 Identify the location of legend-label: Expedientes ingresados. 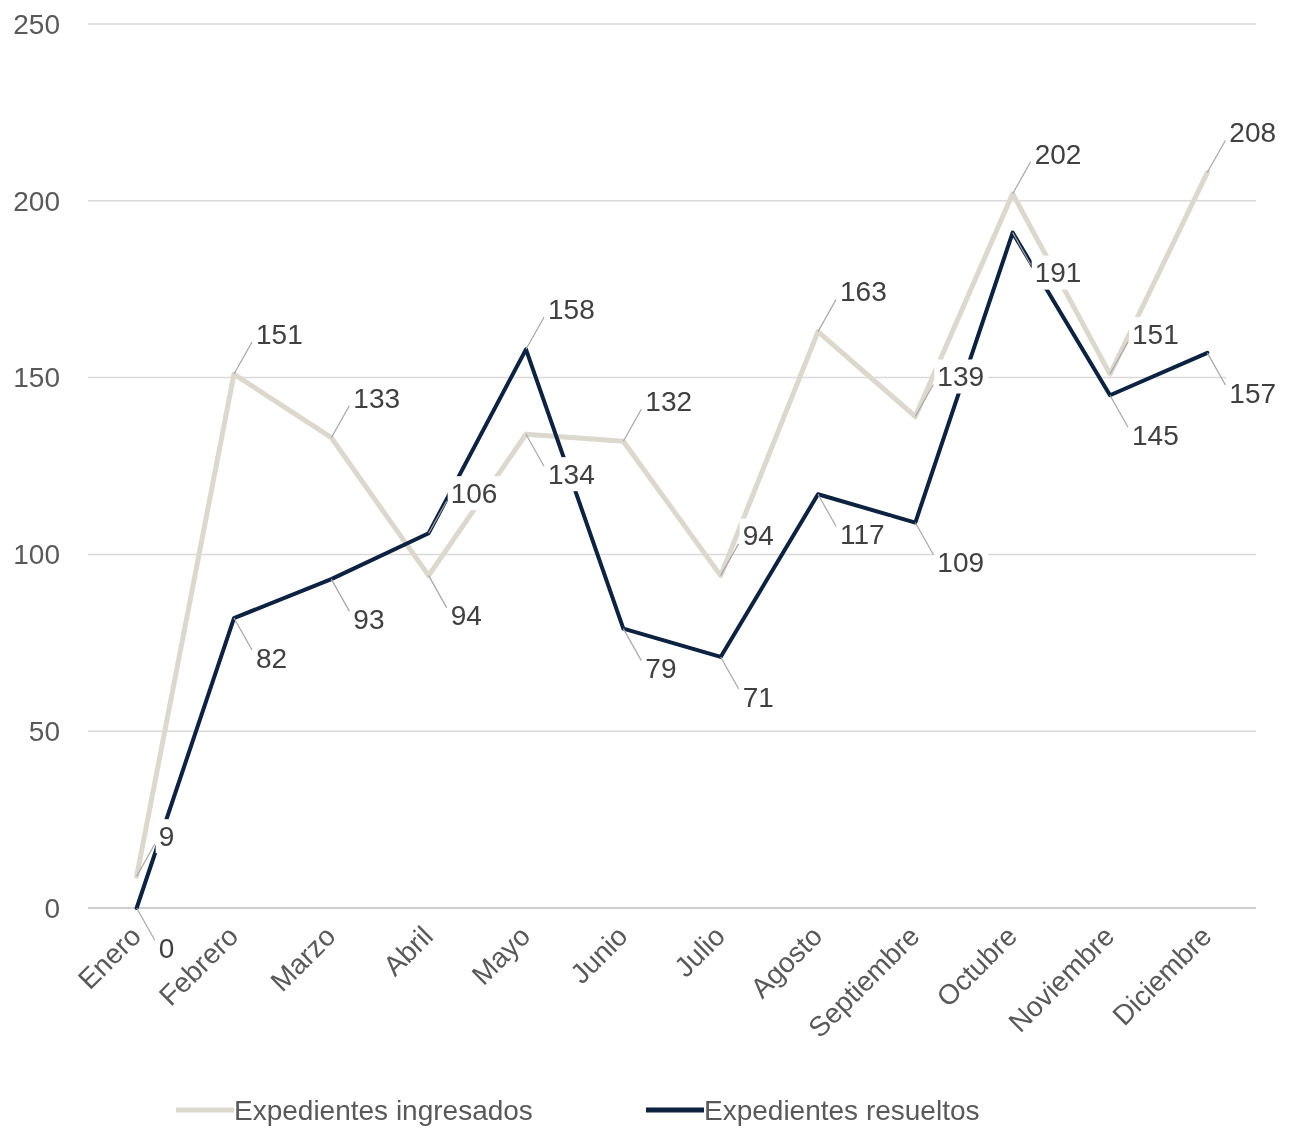
(383, 1110).